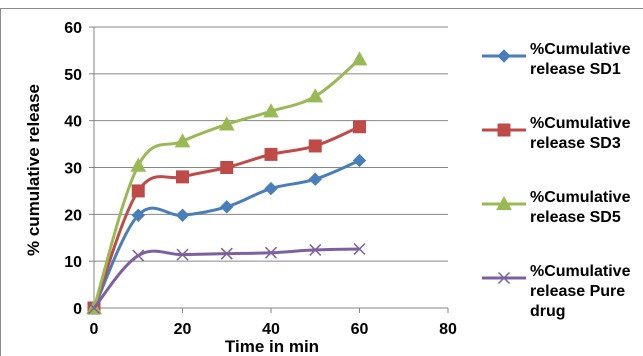 The image size is (643, 356). I want to click on legend-item-pure-drug: %Cumulative release Pure drug, so click(561, 299).